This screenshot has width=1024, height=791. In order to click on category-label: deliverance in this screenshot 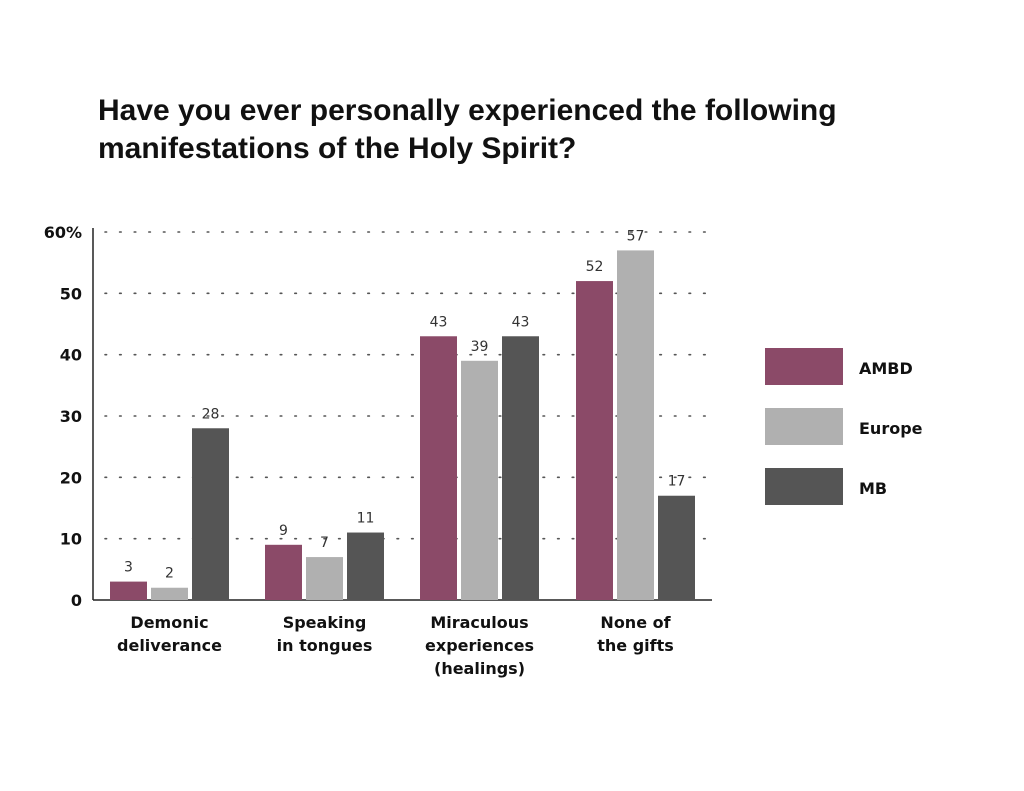, I will do `click(169, 645)`.